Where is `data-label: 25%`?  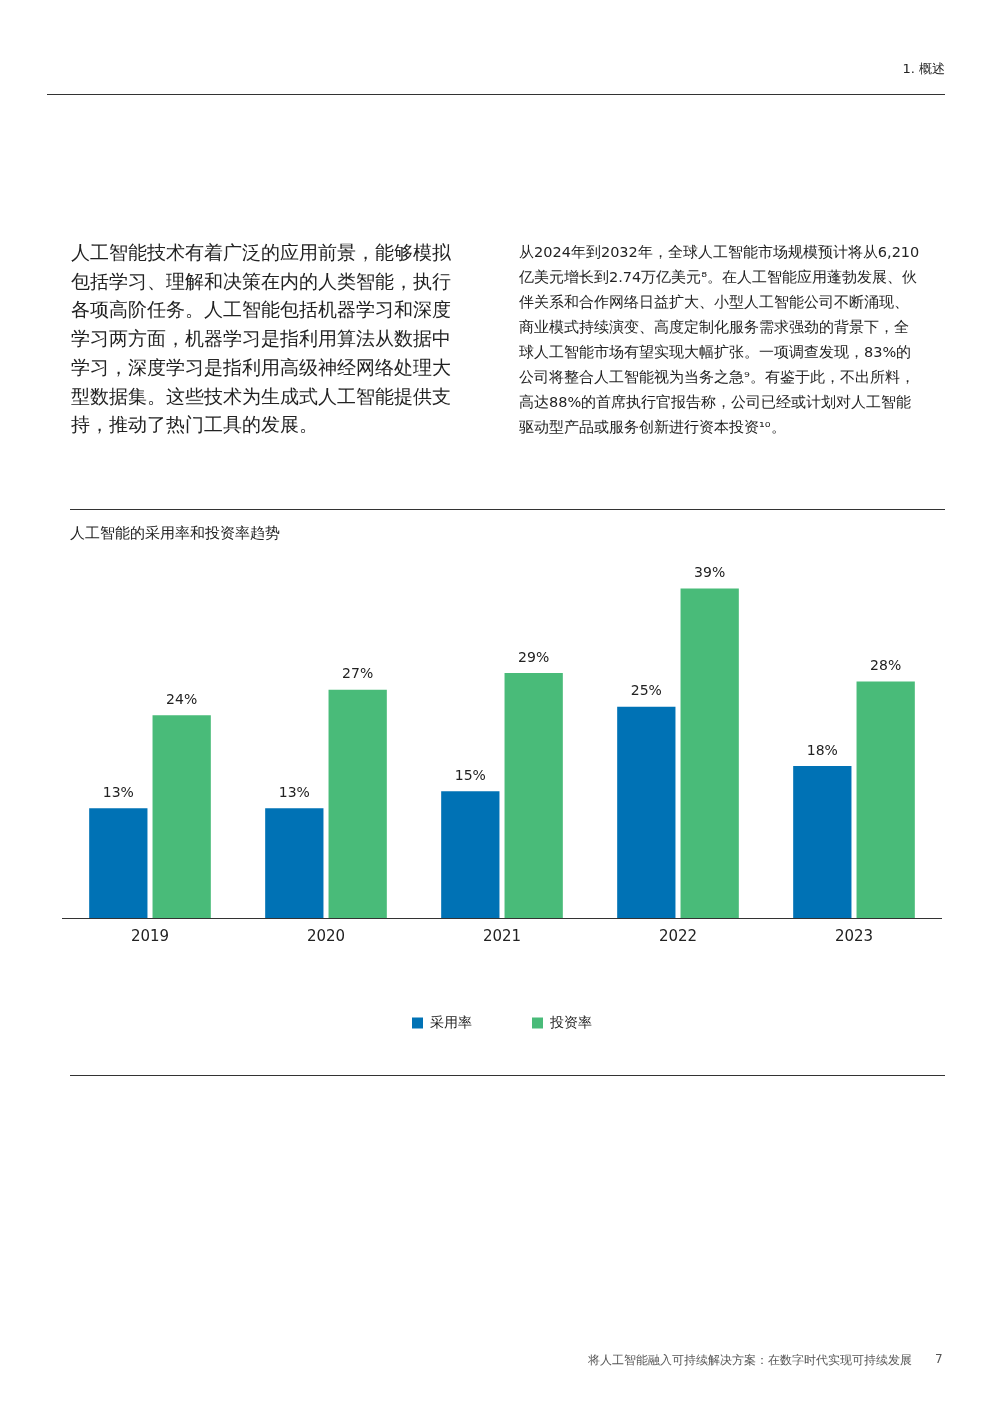 data-label: 25% is located at coordinates (646, 690).